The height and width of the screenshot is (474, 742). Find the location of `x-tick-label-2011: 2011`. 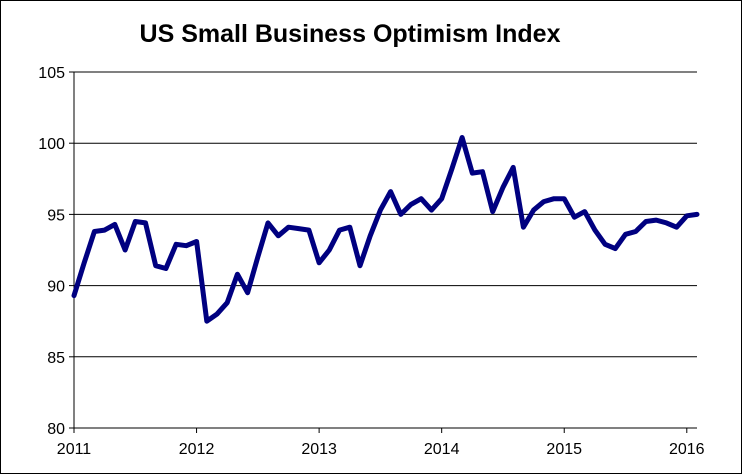

x-tick-label-2011: 2011 is located at coordinates (74, 449).